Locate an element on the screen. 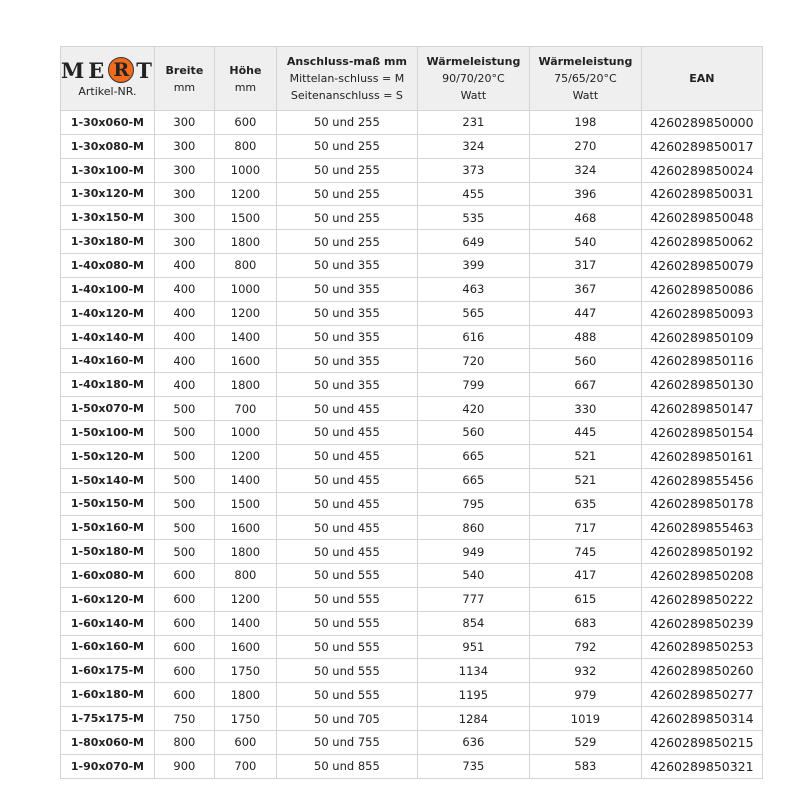 The height and width of the screenshot is (800, 788). cell-waermeleistung-75: 717 is located at coordinates (585, 528).